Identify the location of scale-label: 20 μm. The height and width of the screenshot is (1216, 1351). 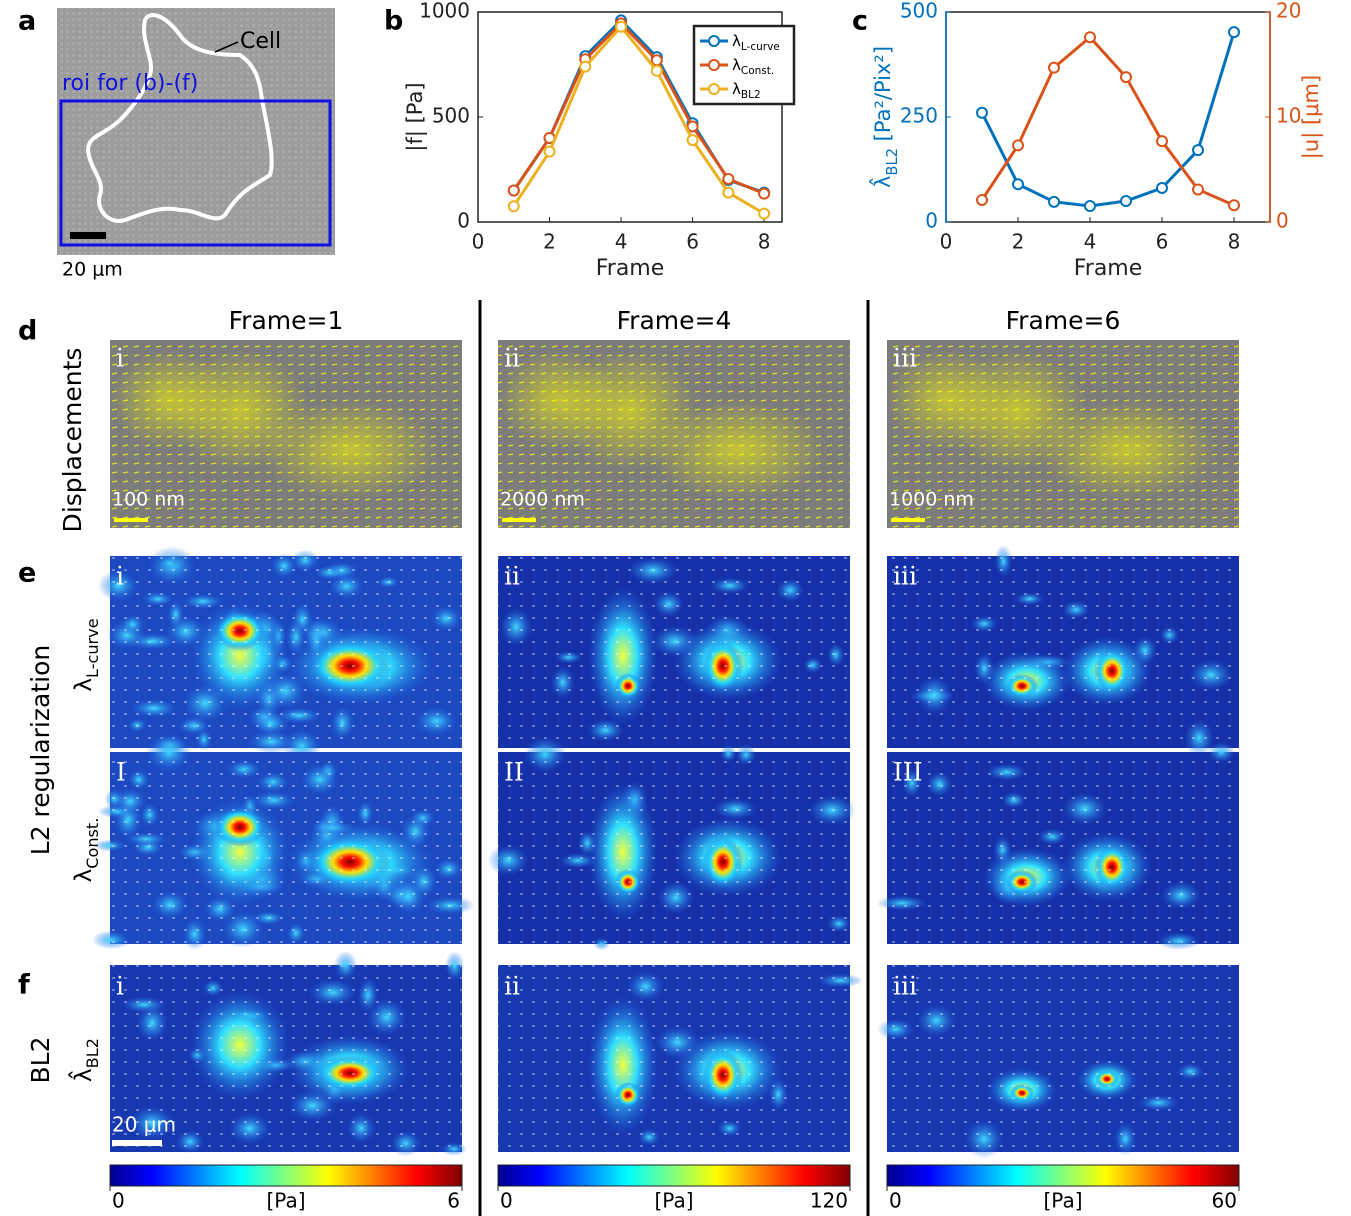
(144, 1125).